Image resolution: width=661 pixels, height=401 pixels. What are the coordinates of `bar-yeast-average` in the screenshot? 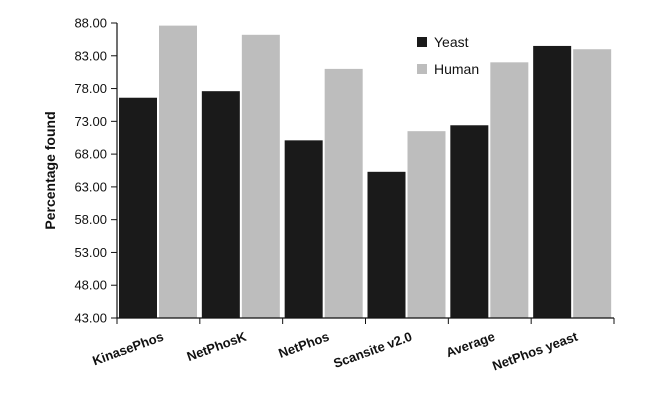 It's located at (469, 222).